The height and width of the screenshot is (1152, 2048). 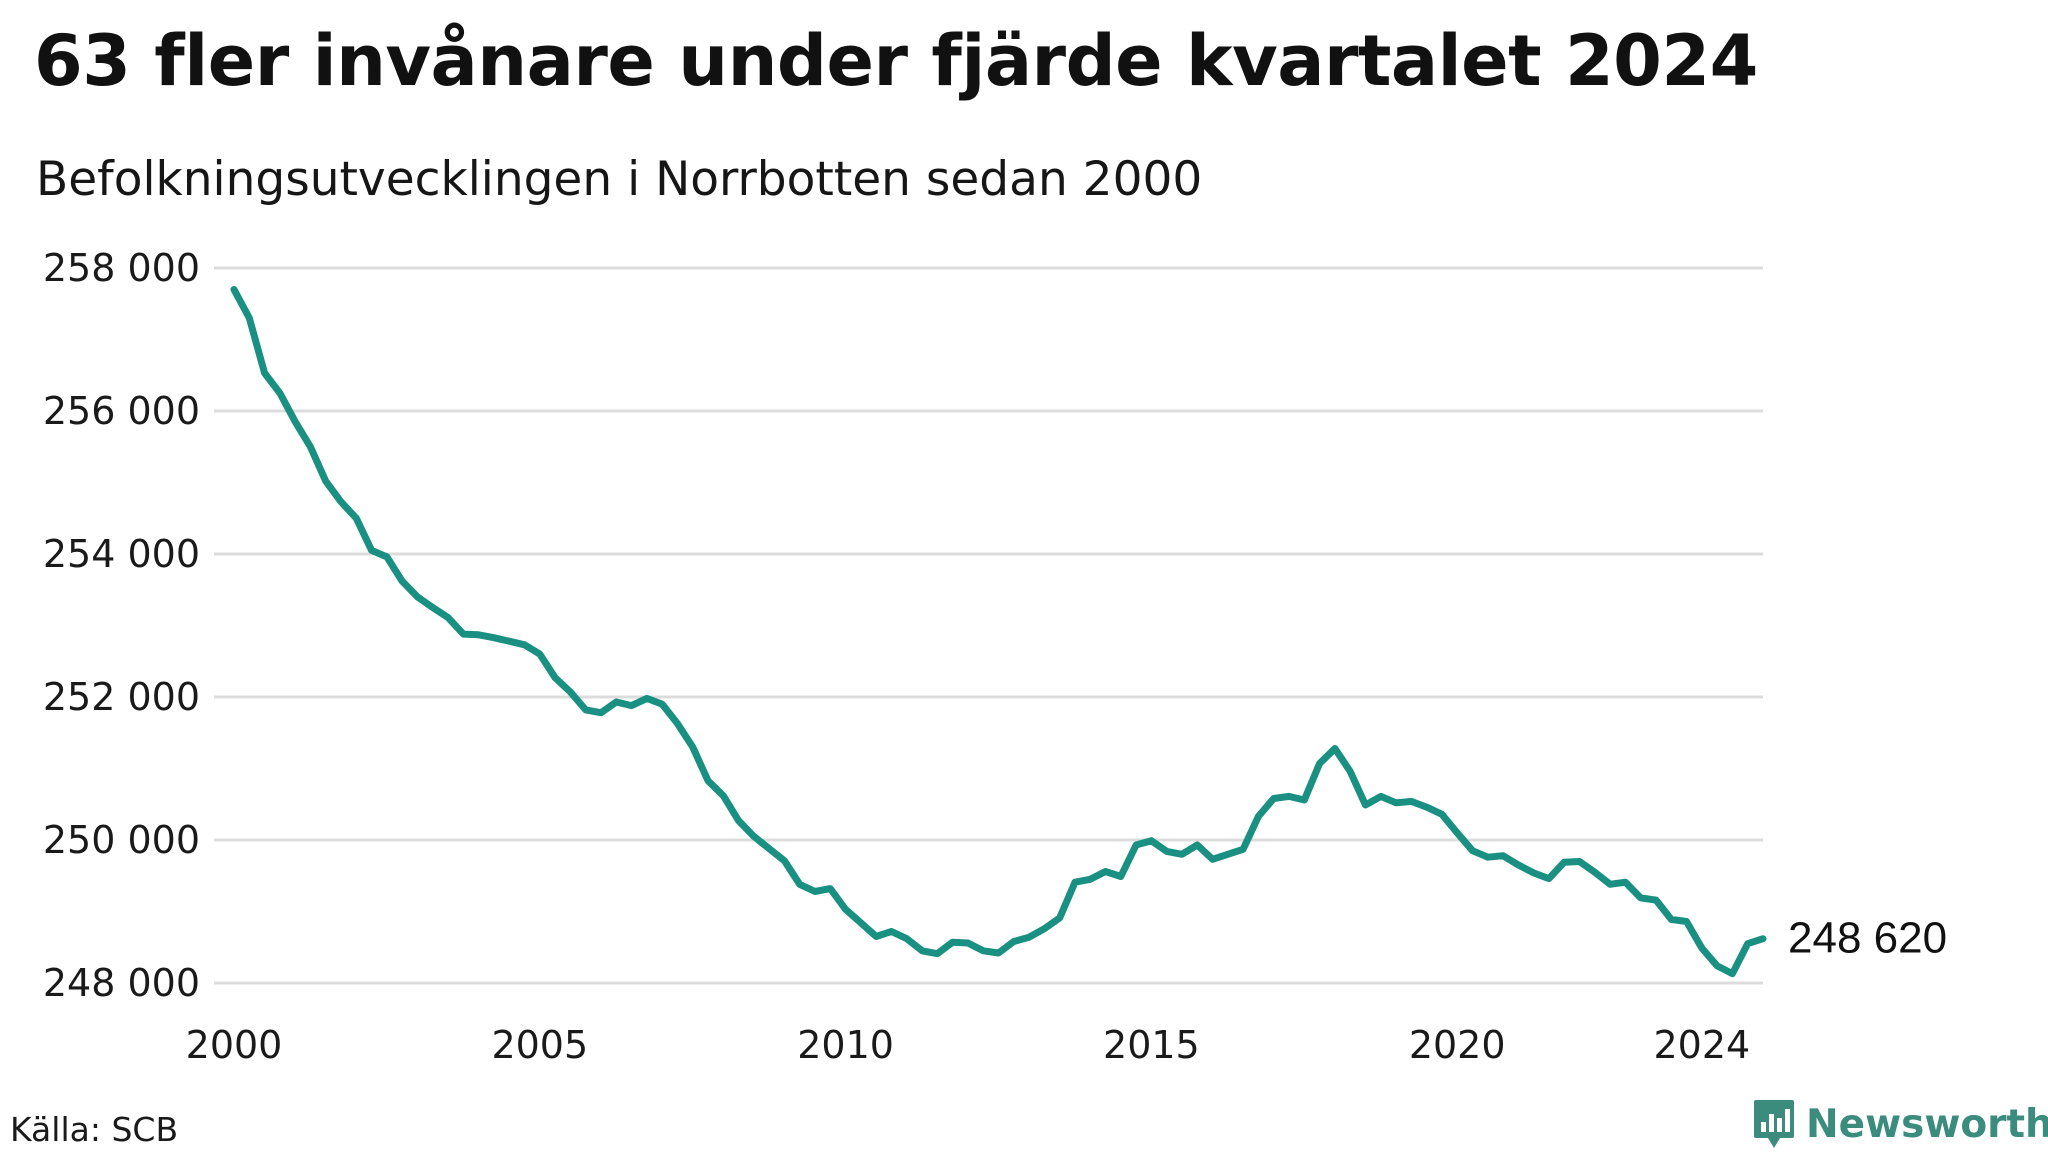 I want to click on x-tick-label: 2015, so click(x=1151, y=1045).